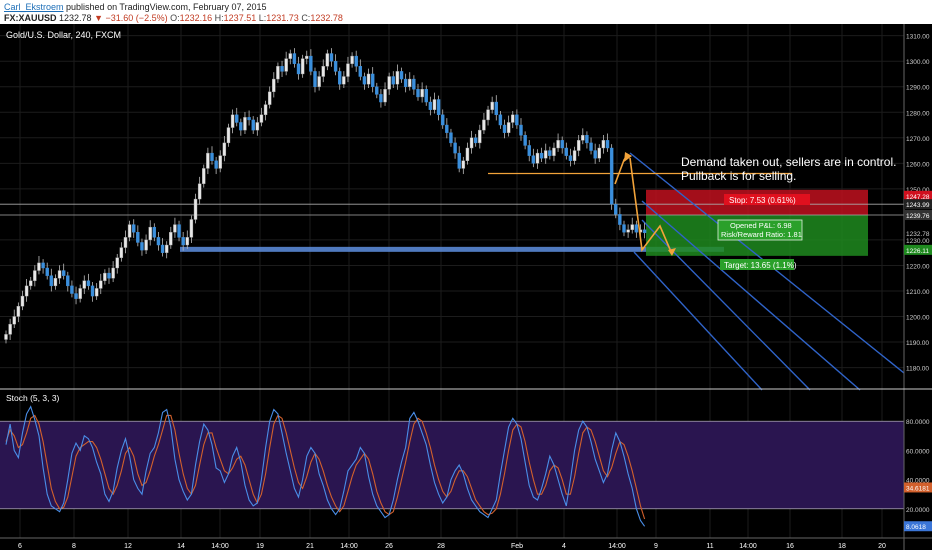  Describe the element at coordinates (918, 249) in the screenshot. I see `target-price-badge-box` at that location.